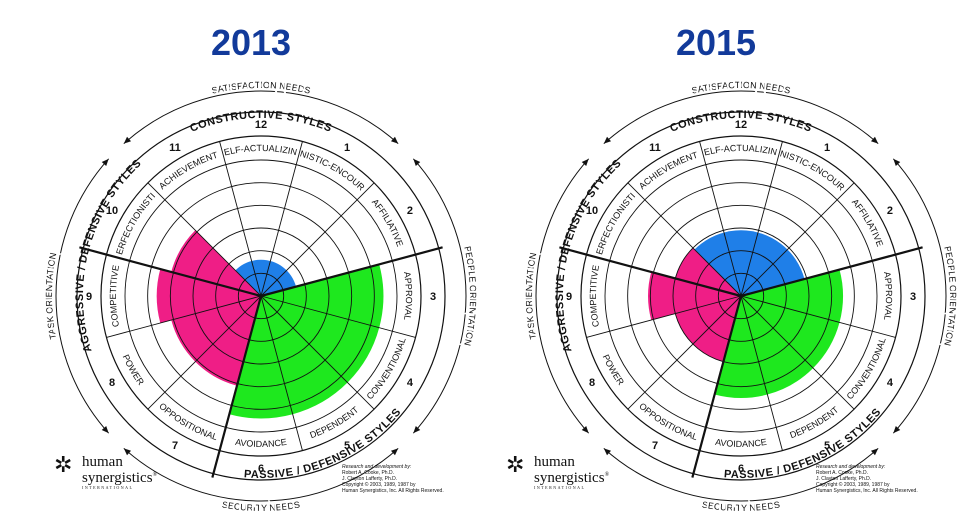 Image resolution: width=960 pixels, height=523 pixels. Describe the element at coordinates (592, 383) in the screenshot. I see `style-number-8: 8` at that location.